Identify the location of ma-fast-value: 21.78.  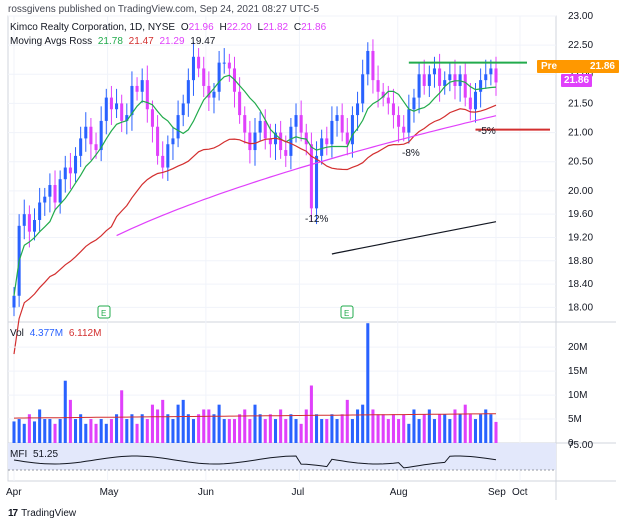
(110, 41).